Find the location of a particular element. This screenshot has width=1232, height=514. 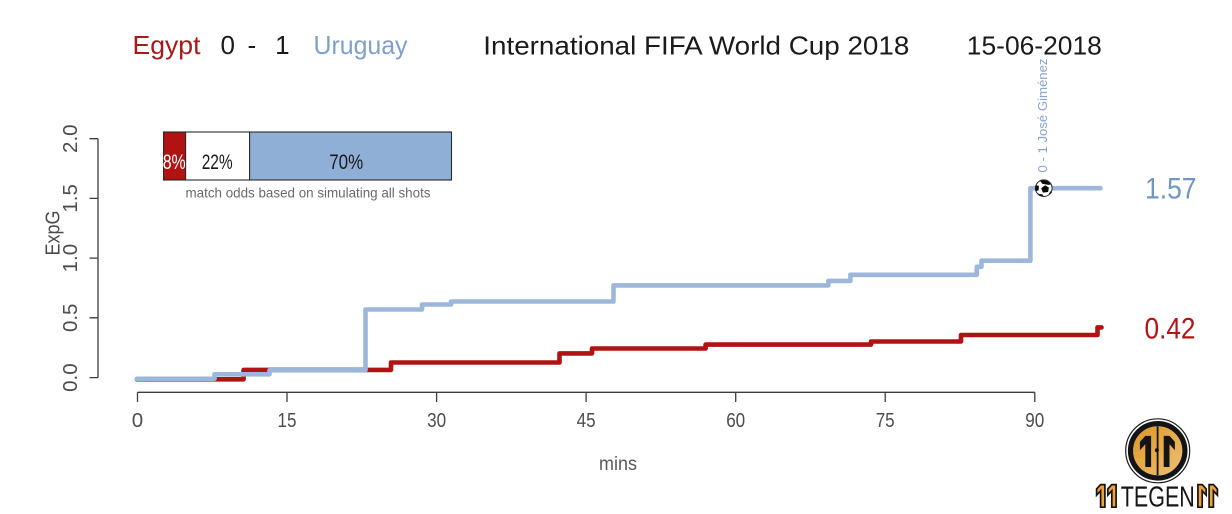

svg-text: mins is located at coordinates (618, 464).